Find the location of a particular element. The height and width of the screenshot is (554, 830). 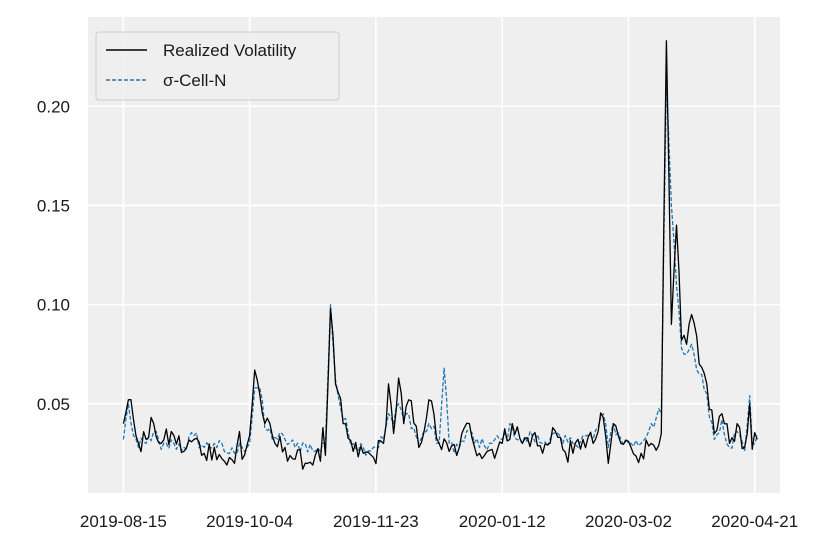

y-tick-label: 0.10 is located at coordinates (53, 305).